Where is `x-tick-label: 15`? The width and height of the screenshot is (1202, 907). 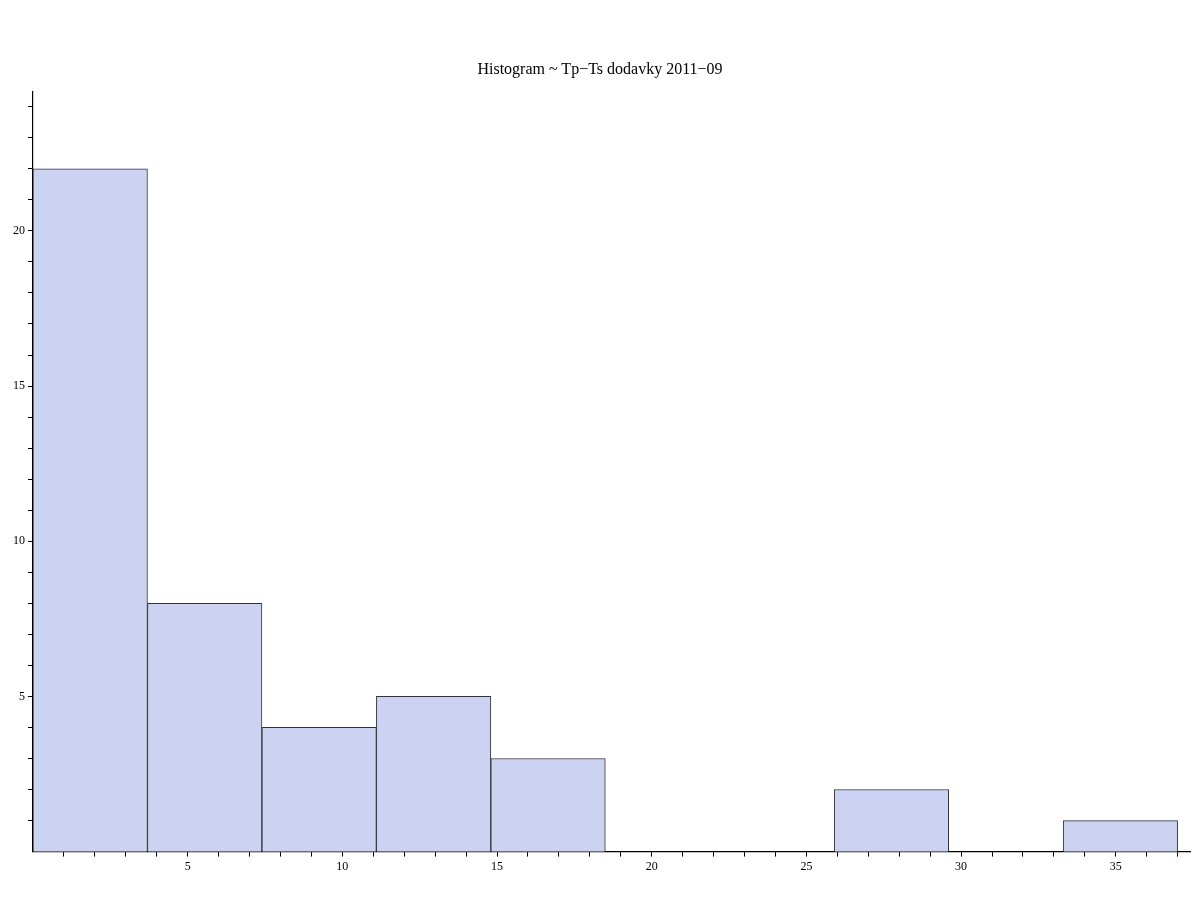
x-tick-label: 15 is located at coordinates (497, 865).